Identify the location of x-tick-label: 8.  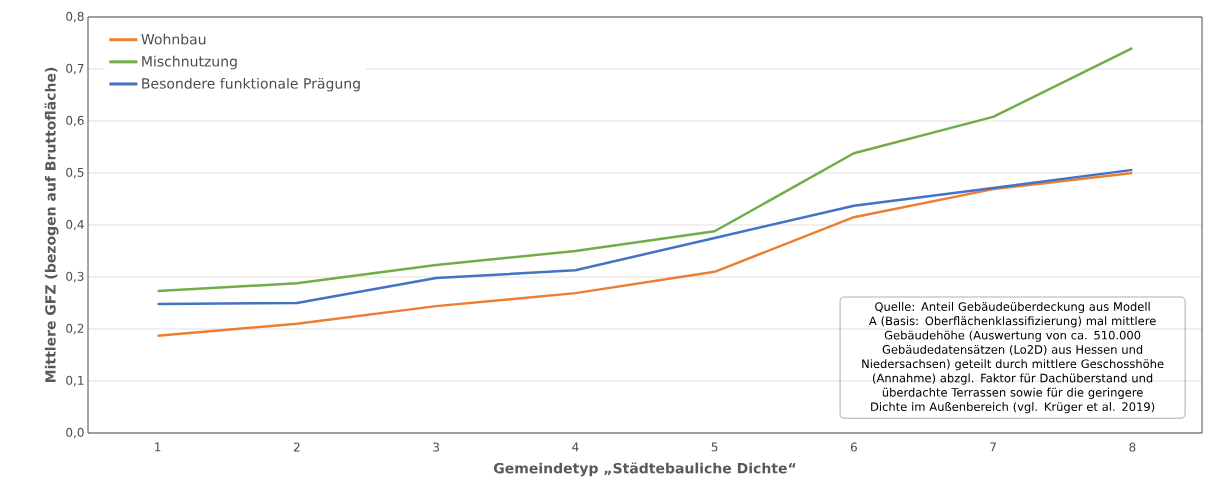
(1132, 447).